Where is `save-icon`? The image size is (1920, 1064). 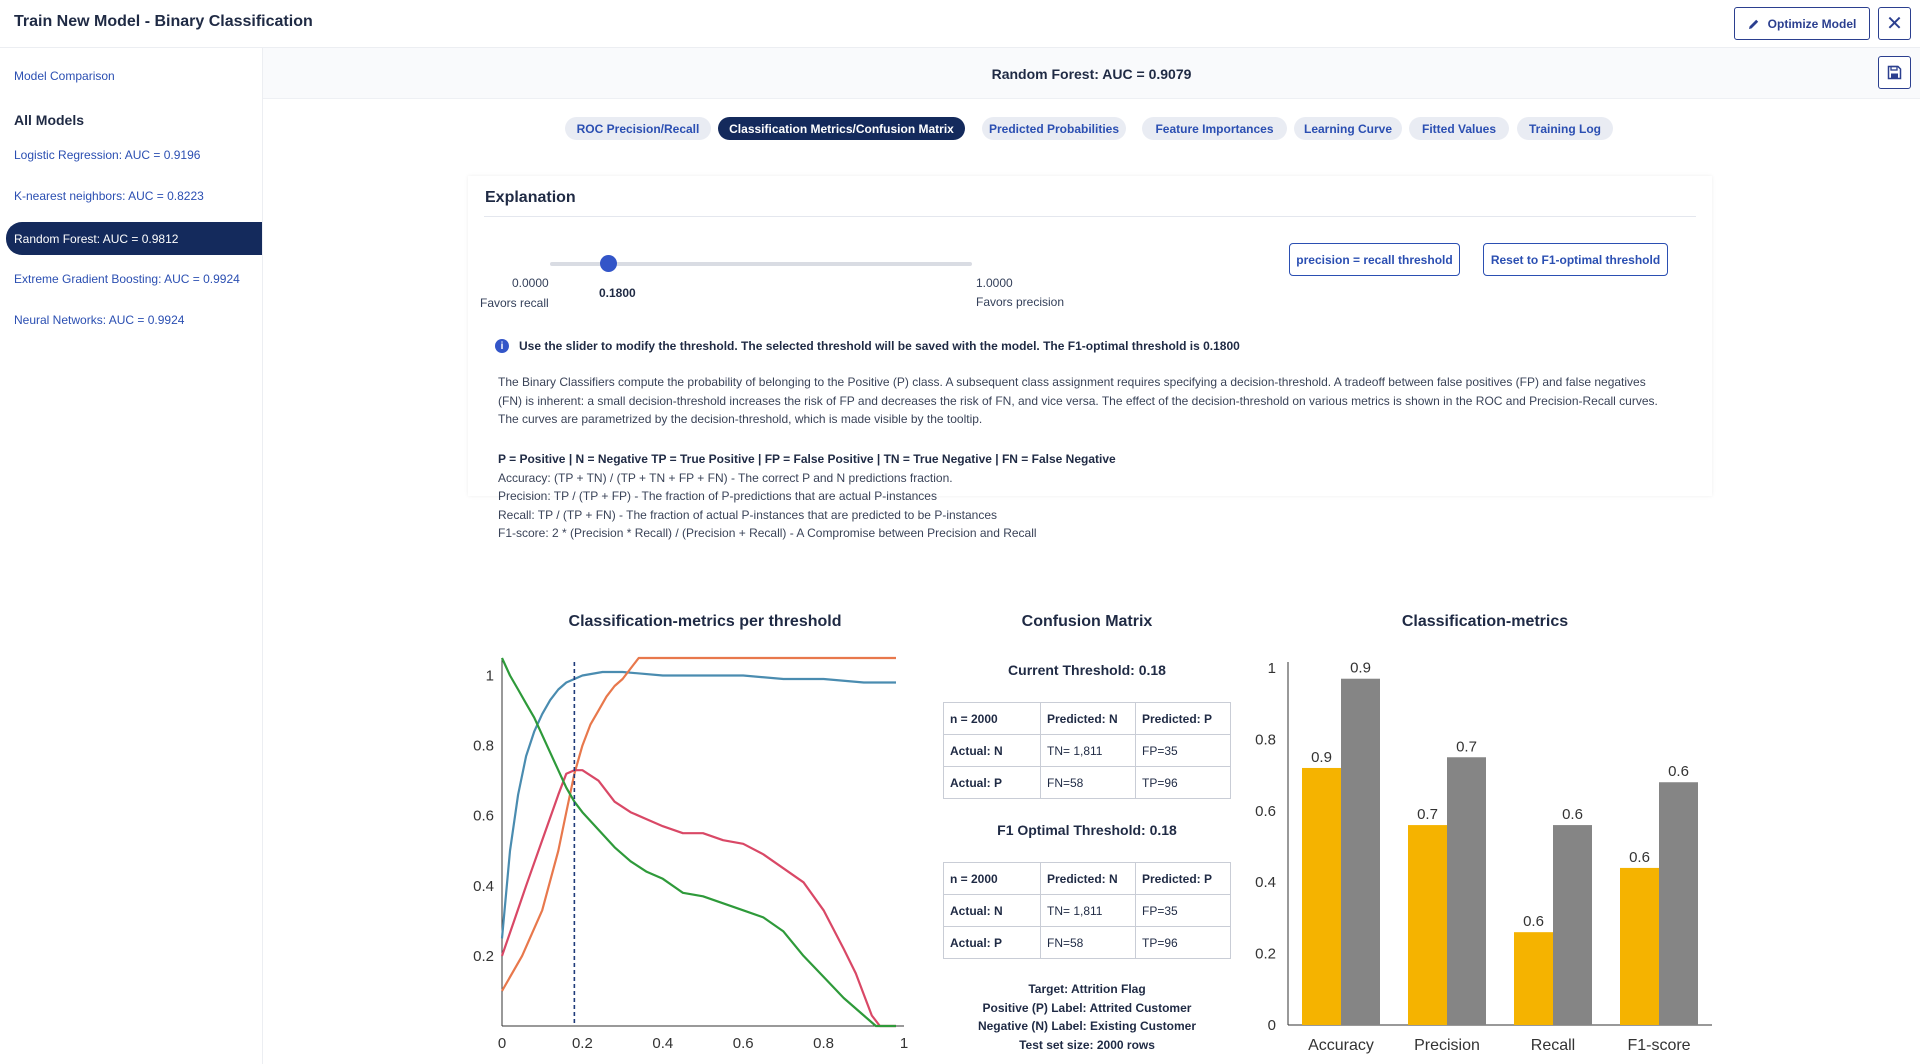
save-icon is located at coordinates (1894, 72).